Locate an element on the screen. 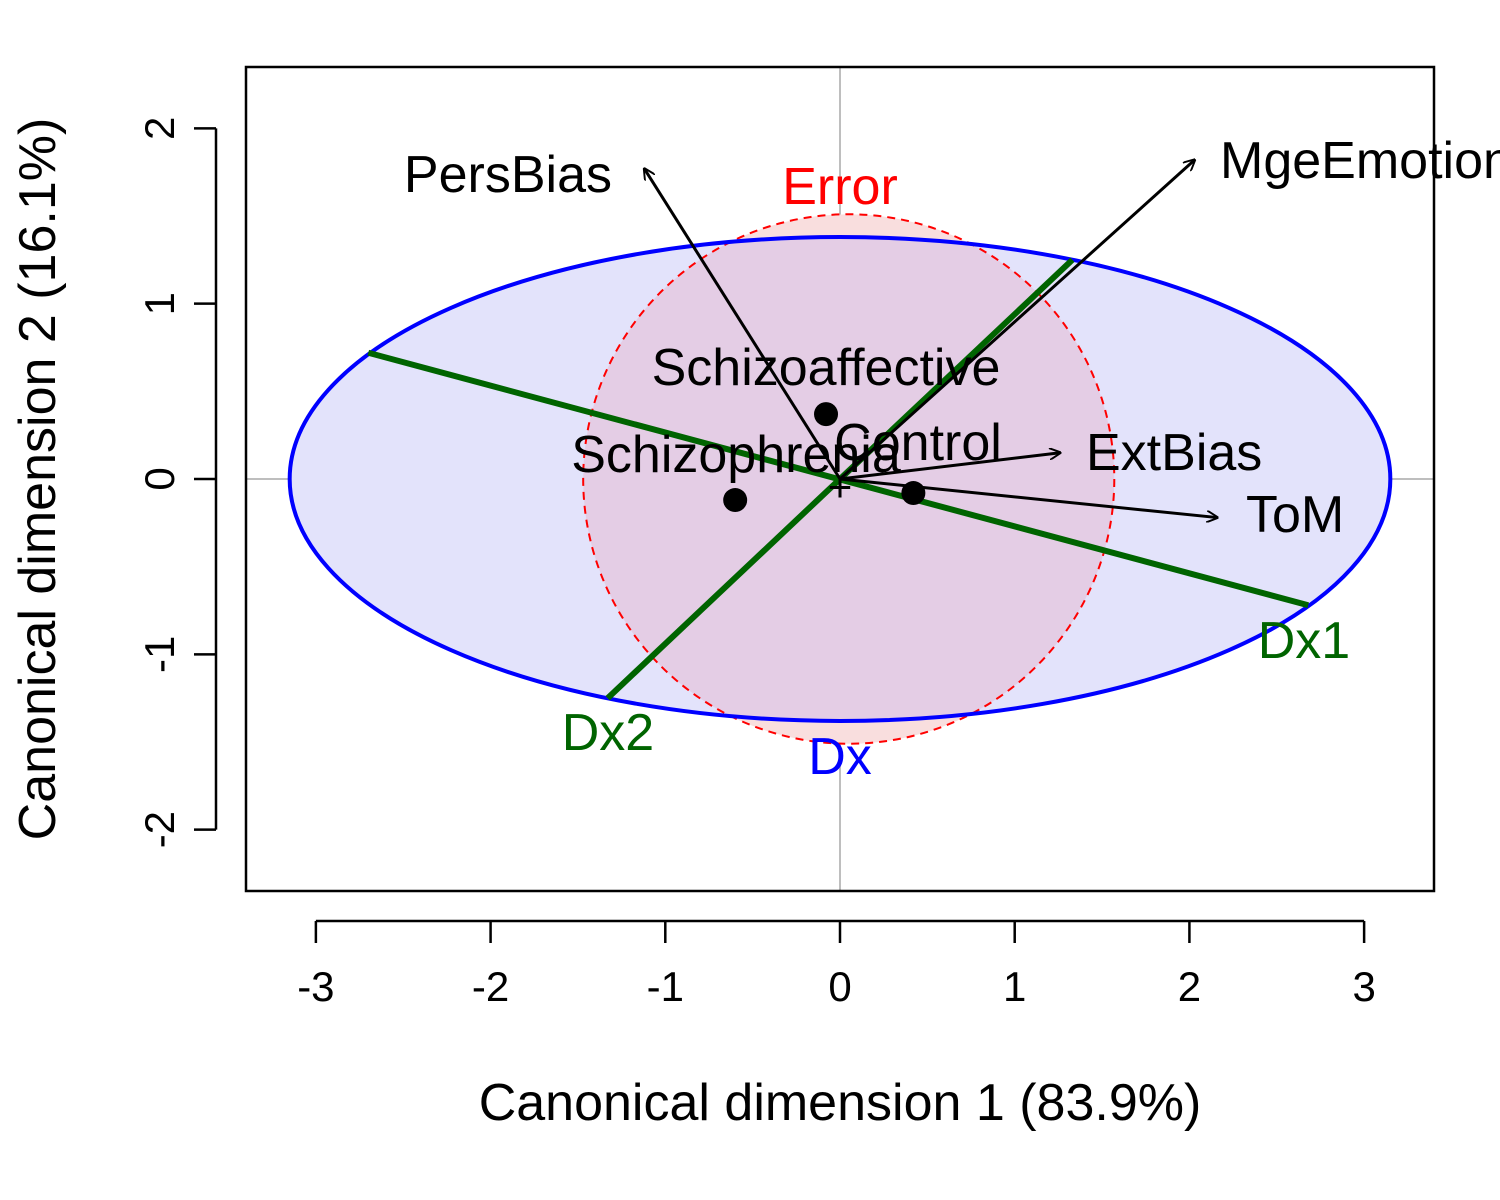 This screenshot has height=1200, width=1500. y-tick-label: -1 is located at coordinates (159, 654).